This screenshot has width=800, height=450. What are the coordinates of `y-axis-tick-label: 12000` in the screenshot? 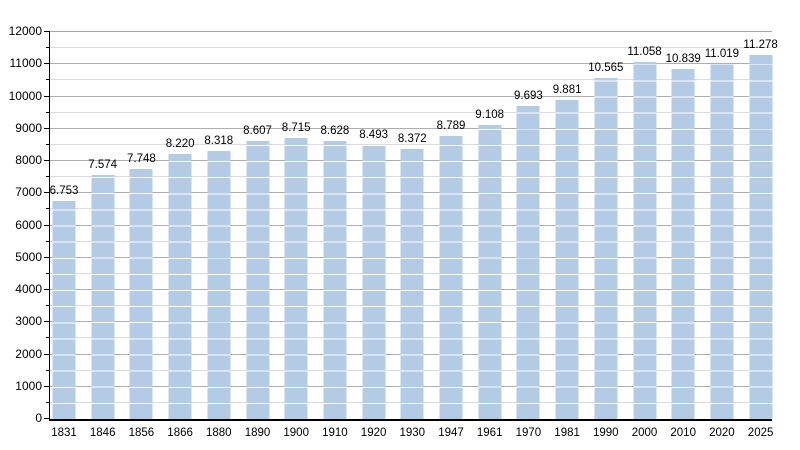 It's located at (25, 31).